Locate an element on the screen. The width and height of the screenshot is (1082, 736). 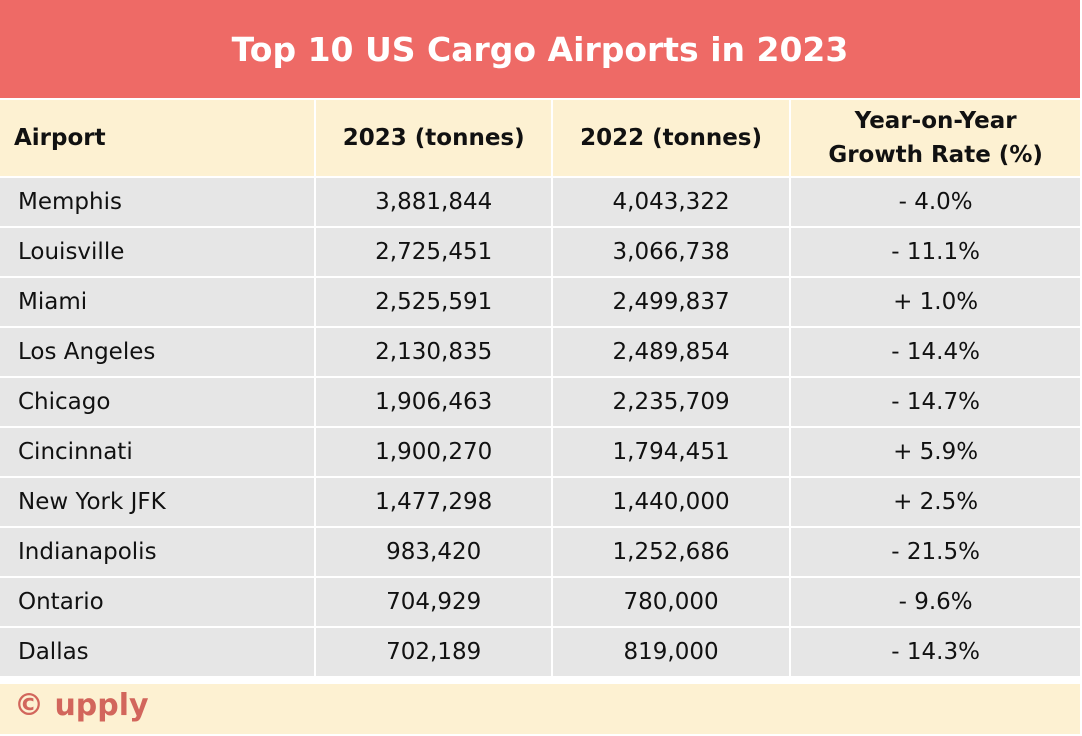
table-row: Miami 2,525,591 2,499,837 + 1.0% is located at coordinates (540, 302).